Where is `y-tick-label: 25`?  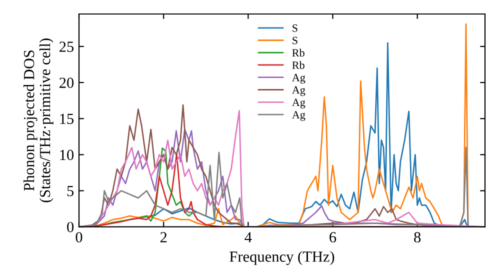
y-tick-label: 25 is located at coordinates (67, 47).